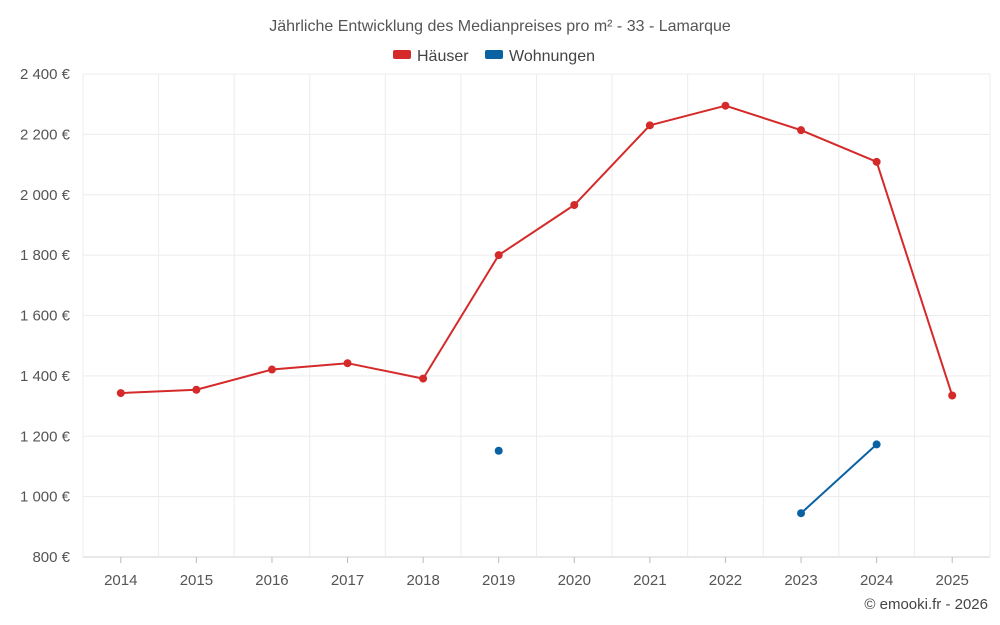  Describe the element at coordinates (952, 580) in the screenshot. I see `x-tick-label: 2025` at that location.